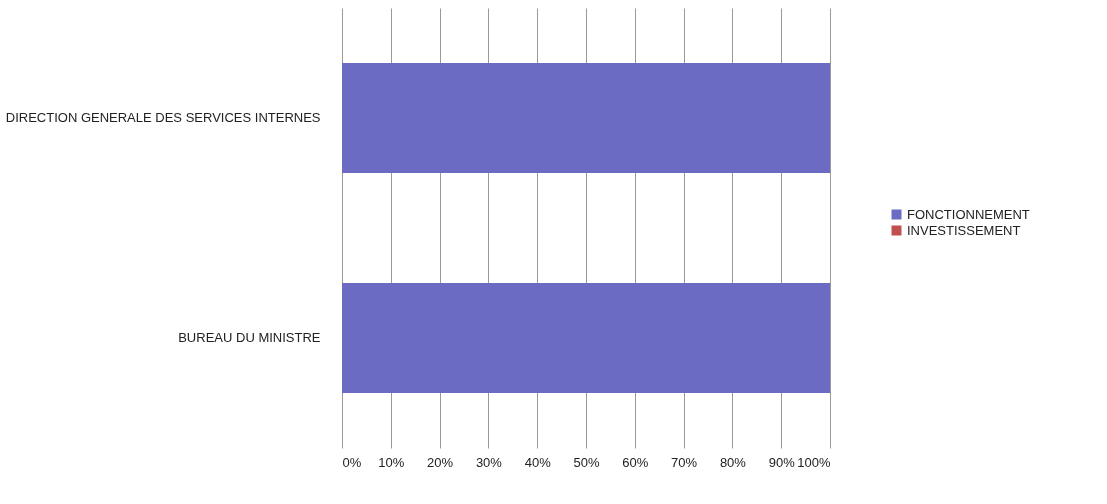  Describe the element at coordinates (684, 462) in the screenshot. I see `x-tick-label: 70%` at that location.